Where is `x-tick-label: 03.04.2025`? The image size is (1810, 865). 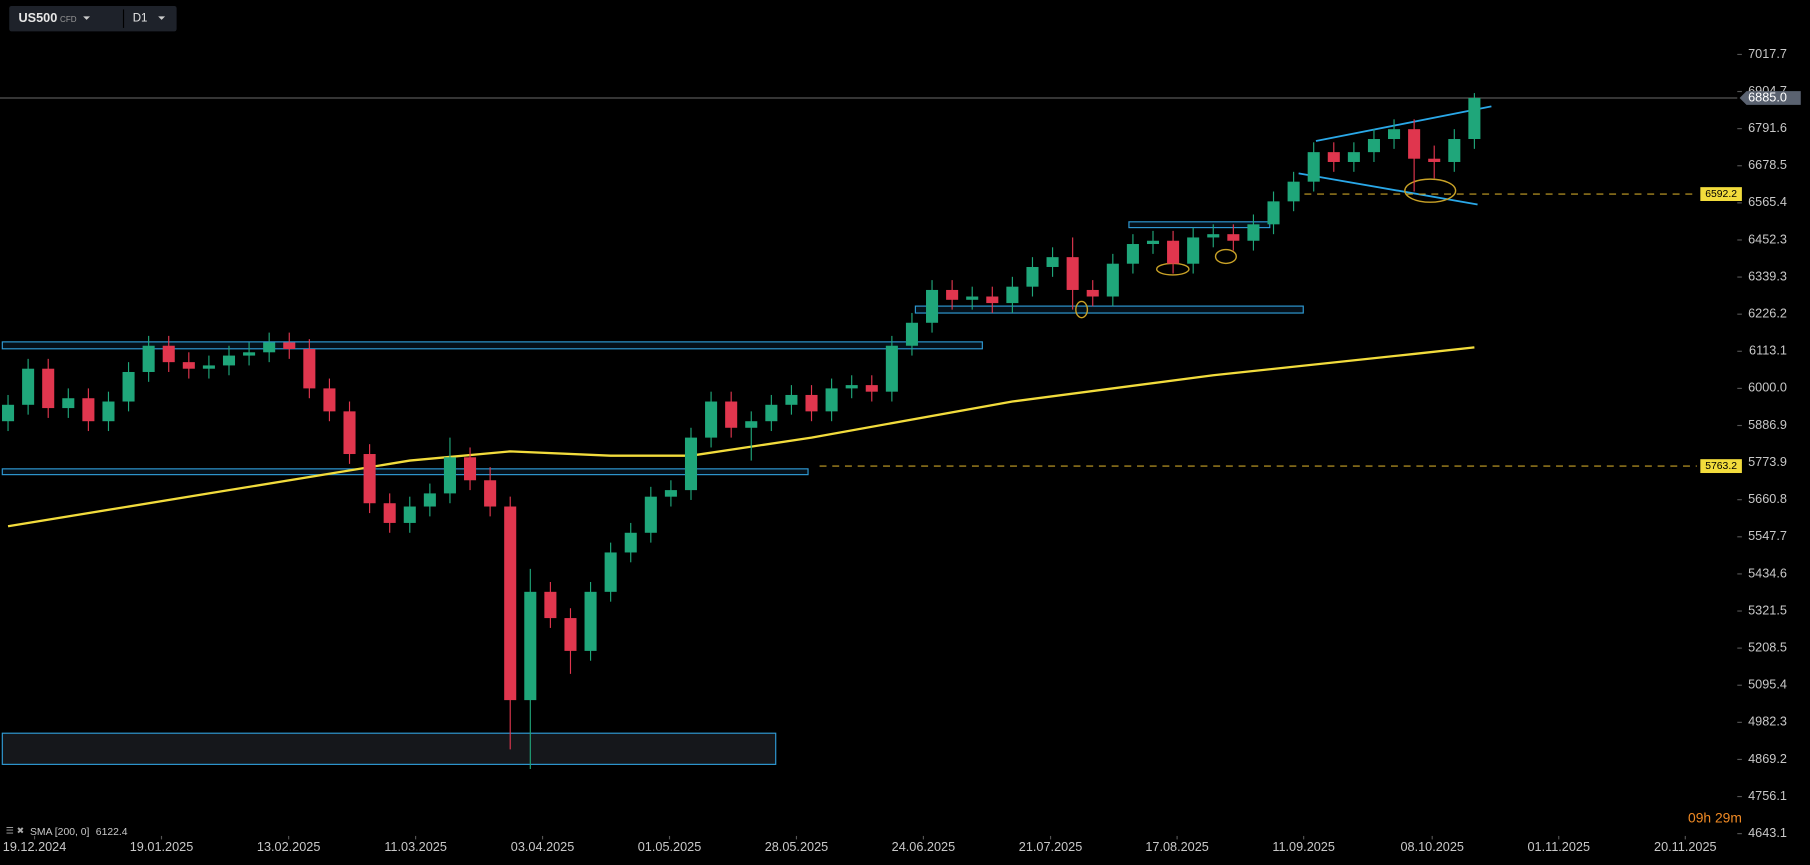 x-tick-label: 03.04.2025 is located at coordinates (543, 847).